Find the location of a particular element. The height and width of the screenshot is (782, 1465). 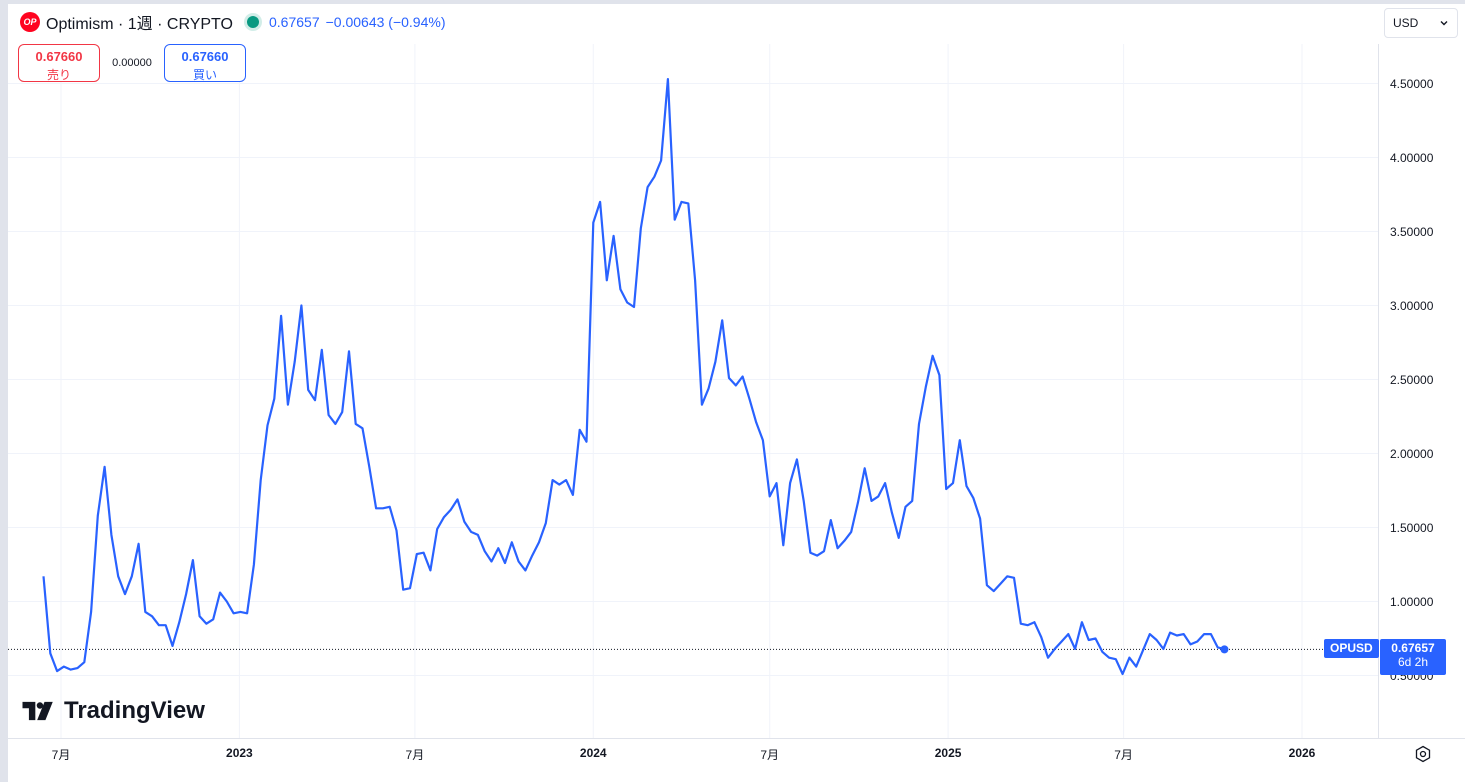

x-tick-label: 2024 is located at coordinates (593, 753).